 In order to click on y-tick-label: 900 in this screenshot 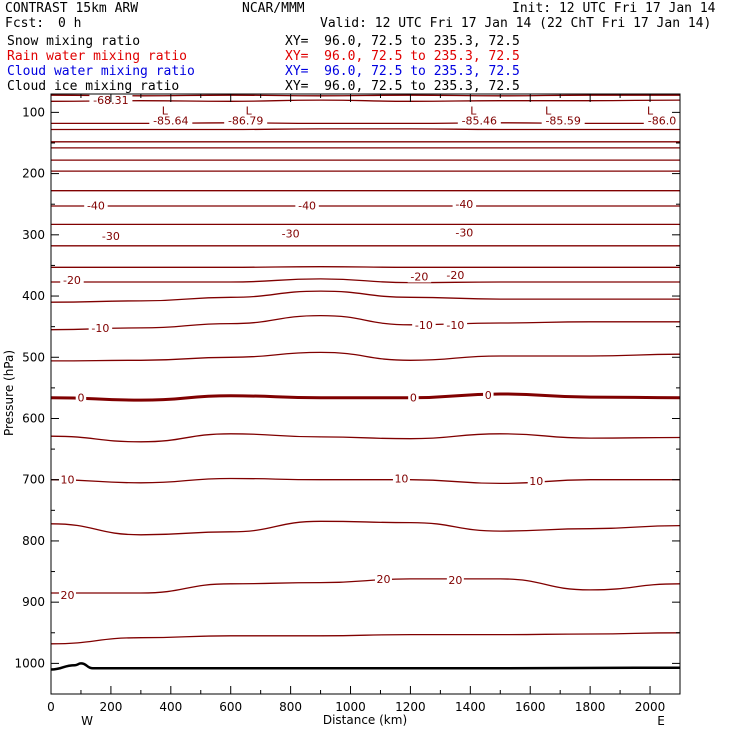, I will do `click(33, 602)`.